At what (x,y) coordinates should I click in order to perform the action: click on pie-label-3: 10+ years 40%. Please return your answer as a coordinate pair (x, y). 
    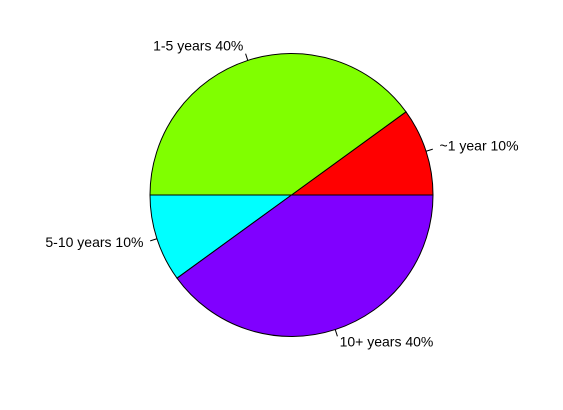
    Looking at the image, I should click on (387, 342).